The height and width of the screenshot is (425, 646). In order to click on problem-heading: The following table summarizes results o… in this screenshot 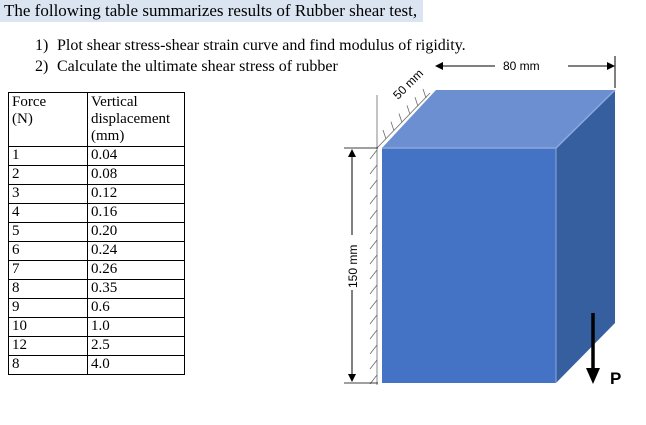, I will do `click(212, 11)`.